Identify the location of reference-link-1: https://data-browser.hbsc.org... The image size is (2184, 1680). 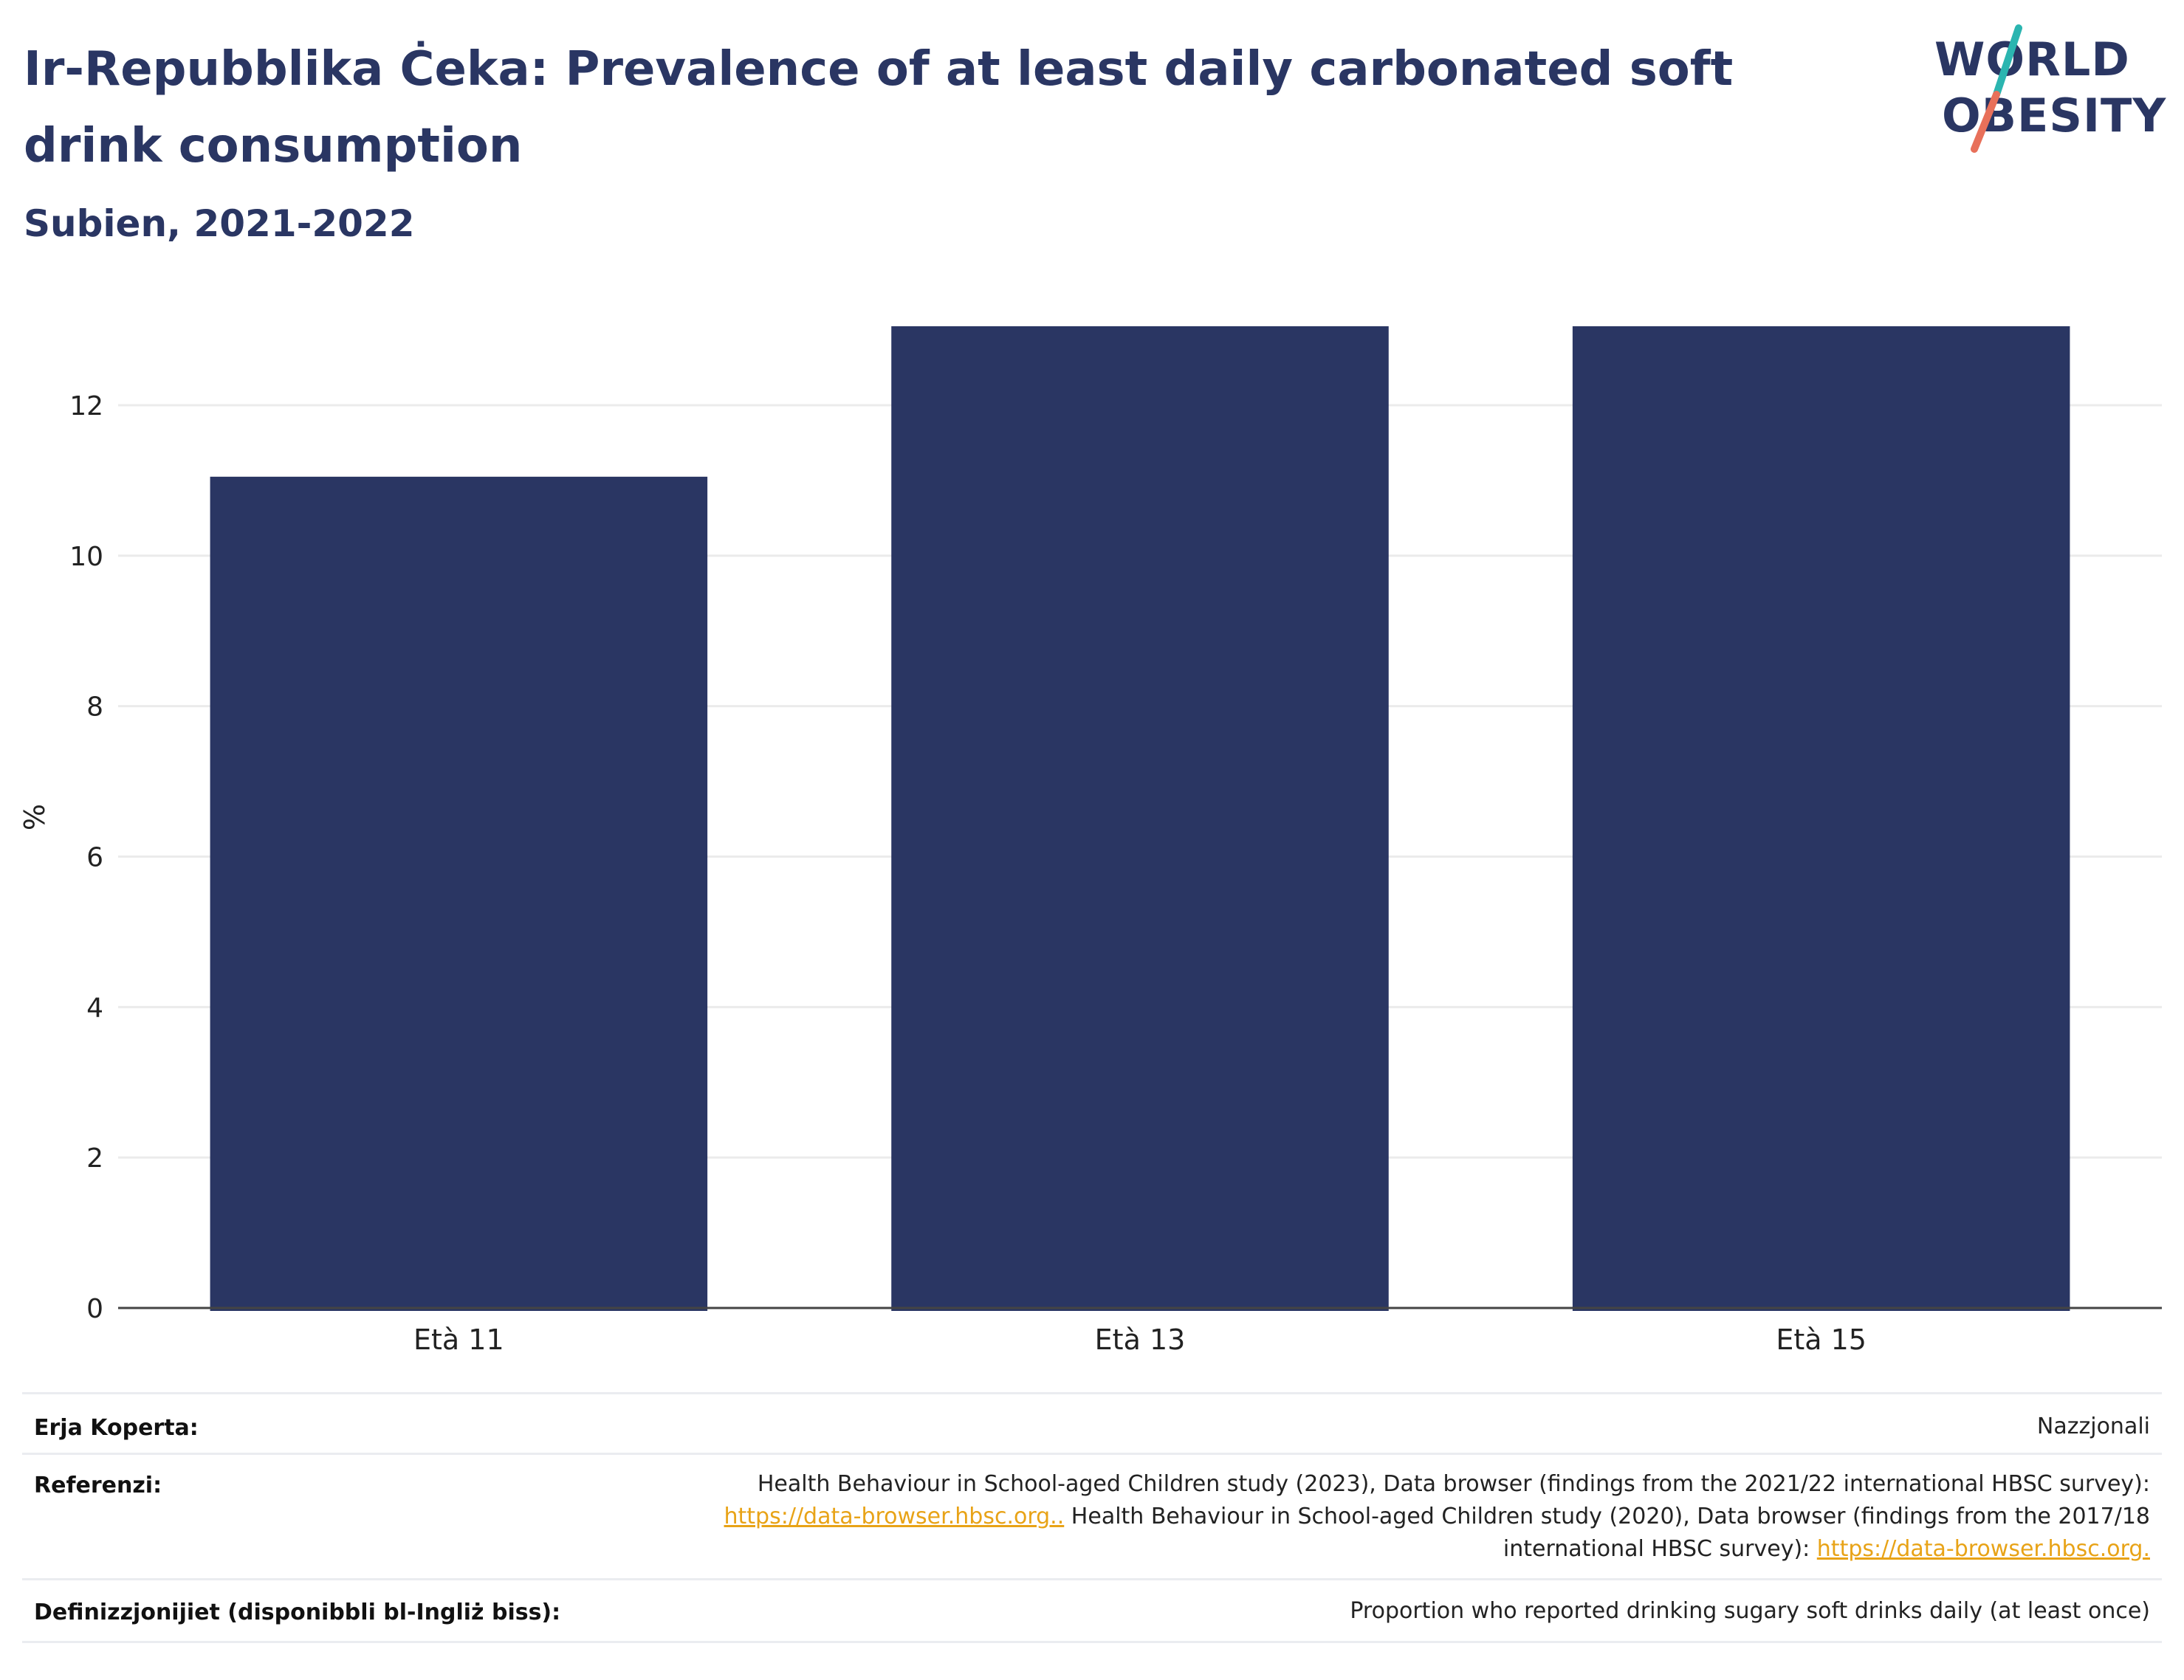
(895, 1516).